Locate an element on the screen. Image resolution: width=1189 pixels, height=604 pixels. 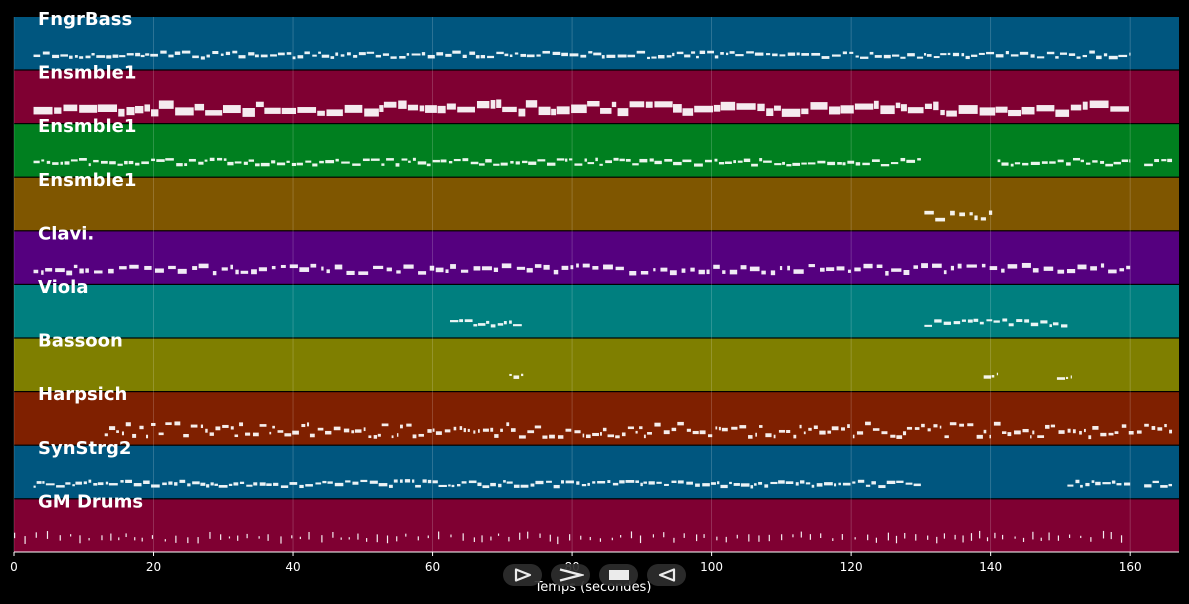
rewind-button is located at coordinates (666, 575).